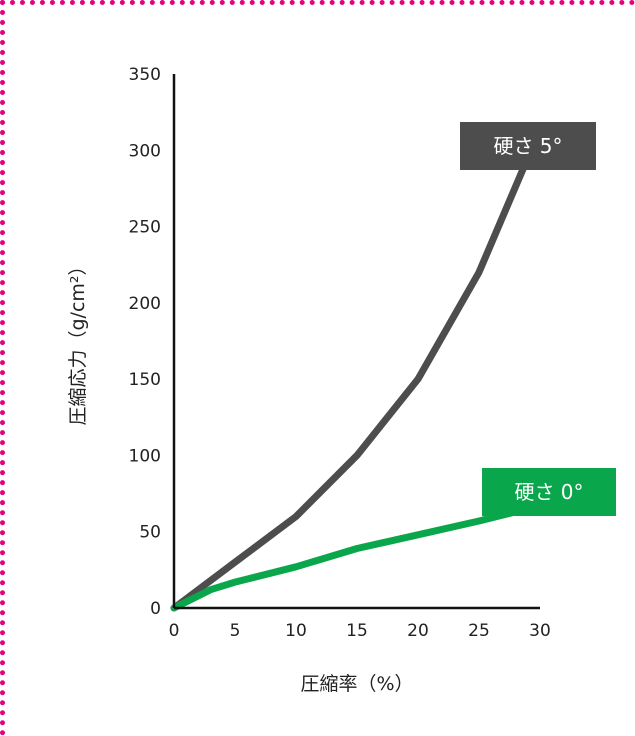 The width and height of the screenshot is (635, 736). I want to click on series-labels: 硬さ 5° 硬さ 0°, so click(538, 319).